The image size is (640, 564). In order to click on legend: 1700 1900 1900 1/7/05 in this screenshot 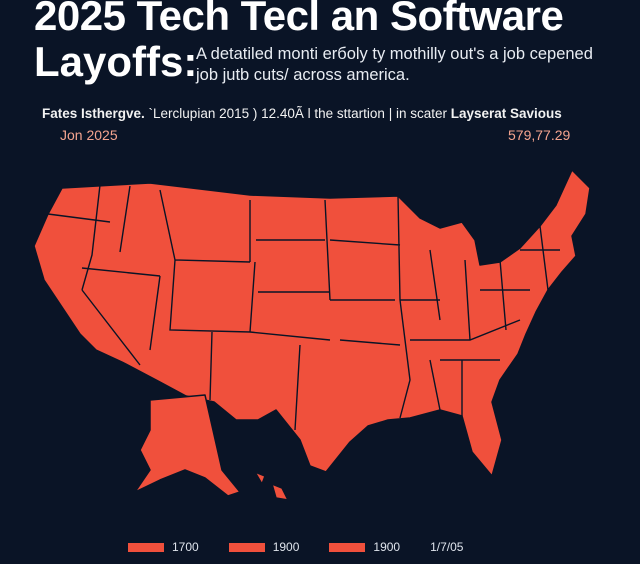, I will do `click(310, 547)`.